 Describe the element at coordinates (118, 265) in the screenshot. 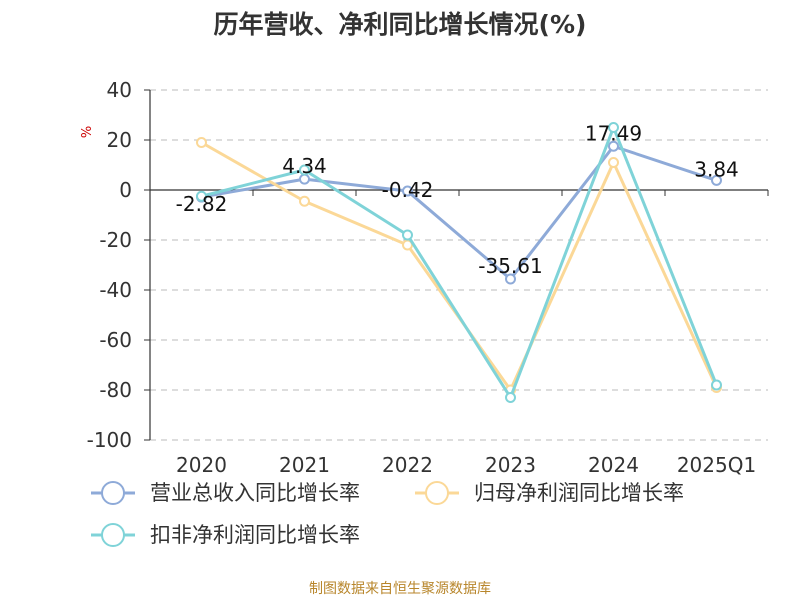

I see `y-axis-ticks: 40 20 0 -20 -40 -60 -80 -100` at that location.